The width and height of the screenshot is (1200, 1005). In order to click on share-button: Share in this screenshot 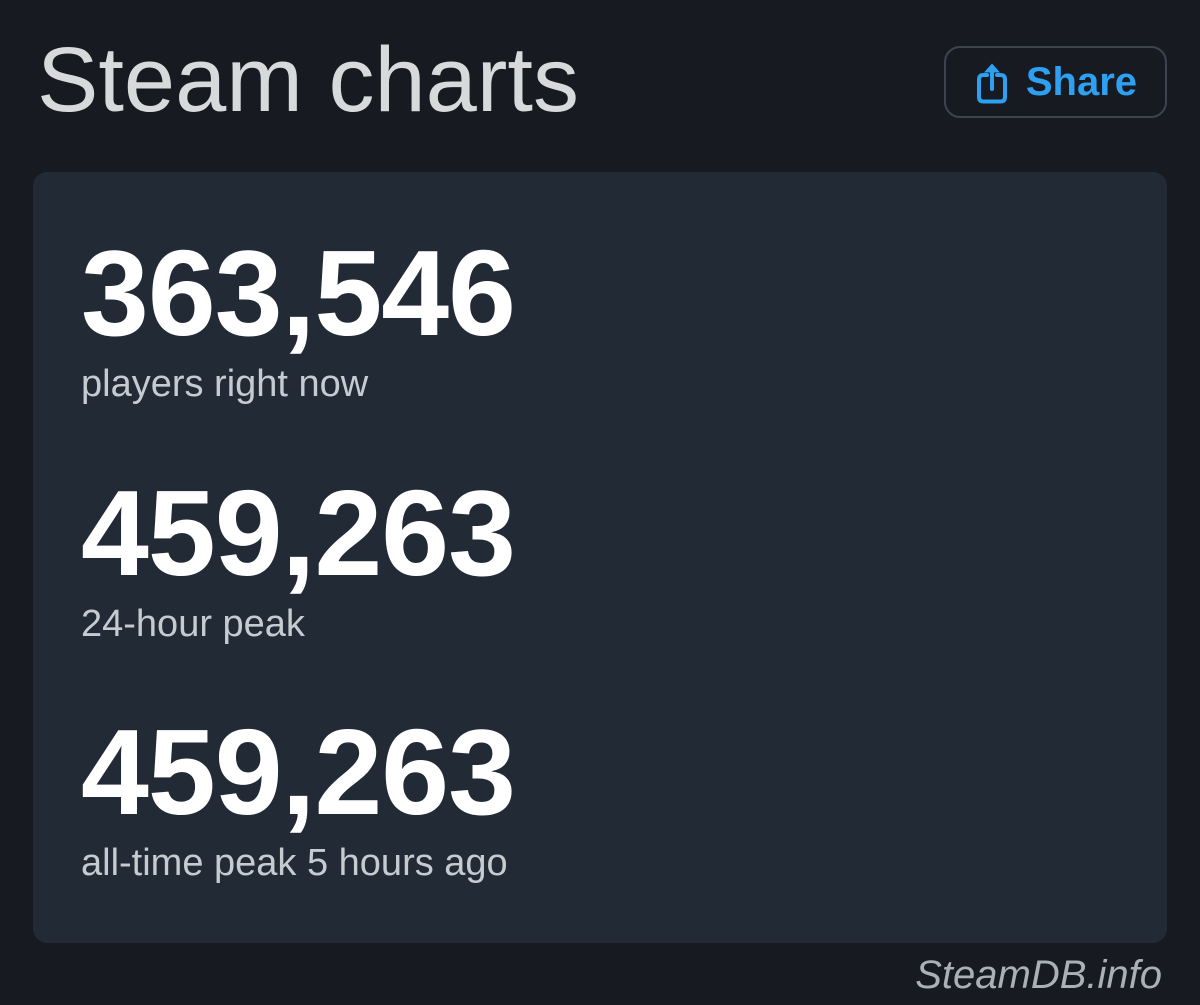, I will do `click(1055, 82)`.